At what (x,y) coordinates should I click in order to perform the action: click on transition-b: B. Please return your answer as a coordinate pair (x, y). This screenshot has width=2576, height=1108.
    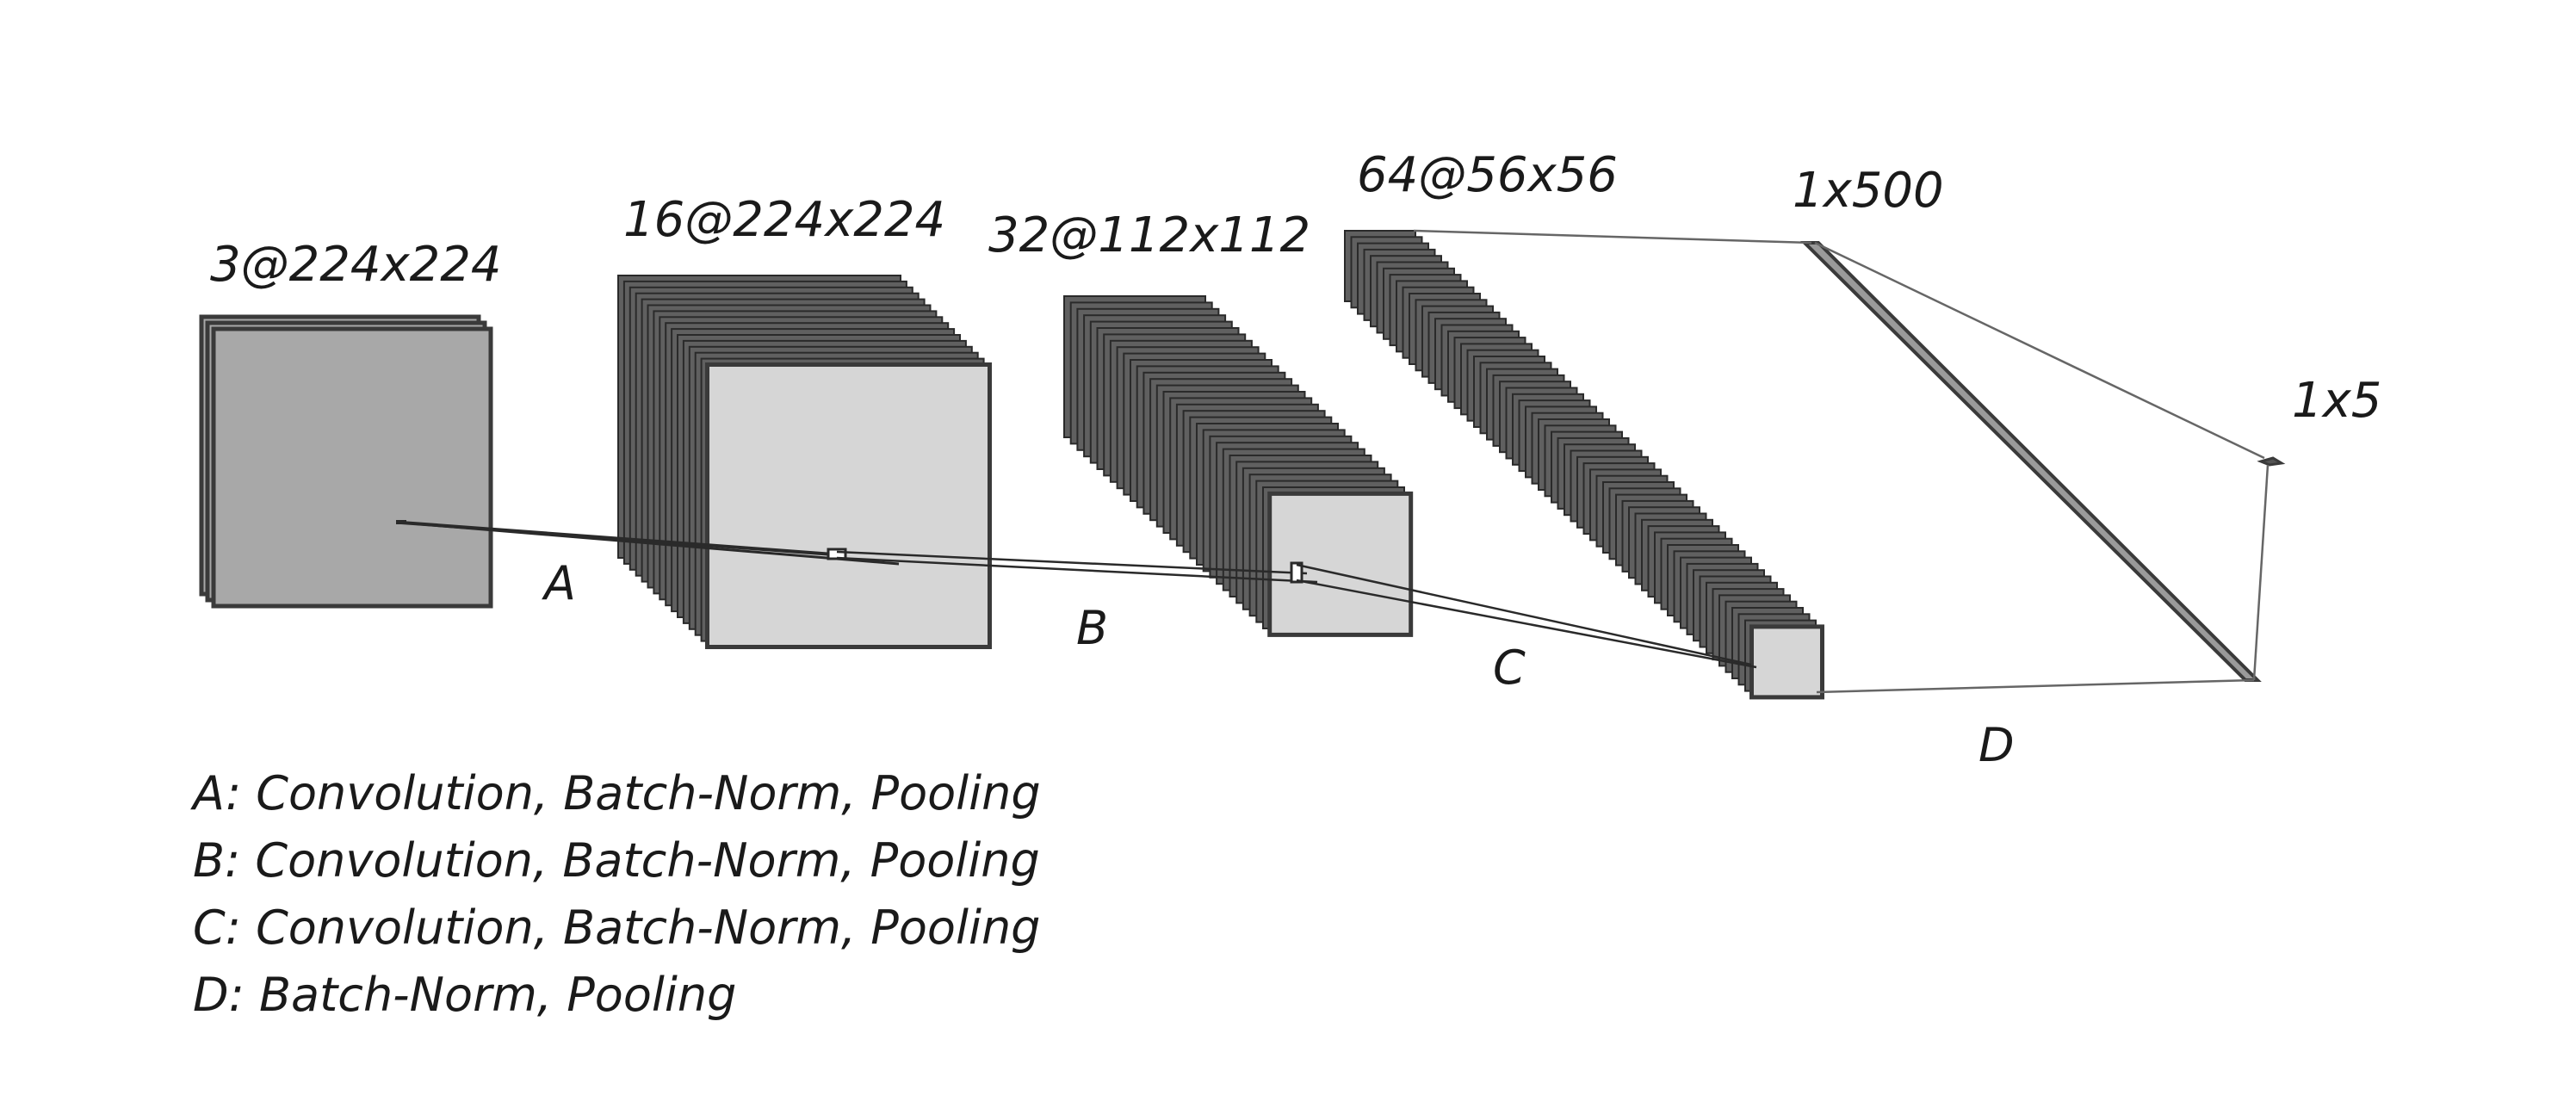
    Looking at the image, I should click on (1092, 628).